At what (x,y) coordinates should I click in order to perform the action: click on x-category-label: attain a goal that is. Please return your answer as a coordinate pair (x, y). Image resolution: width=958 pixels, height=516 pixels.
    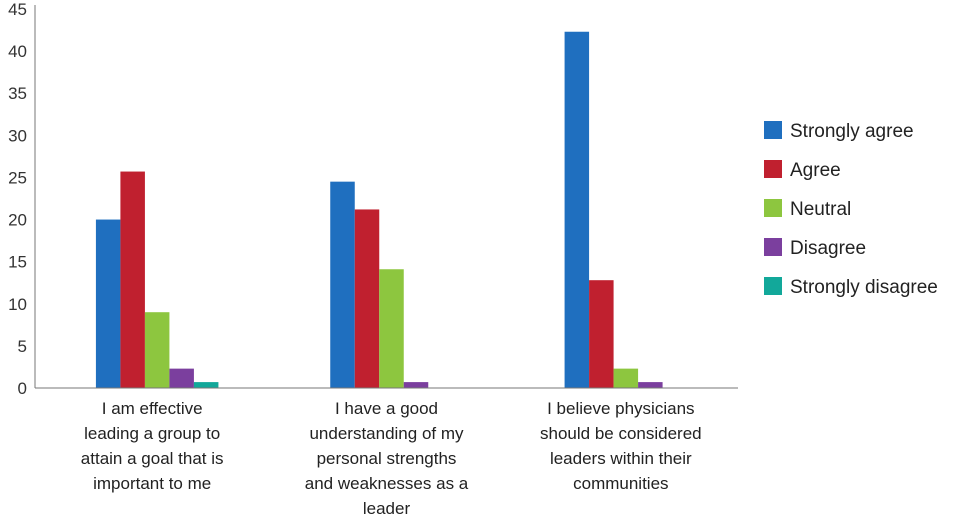
    Looking at the image, I should click on (152, 458).